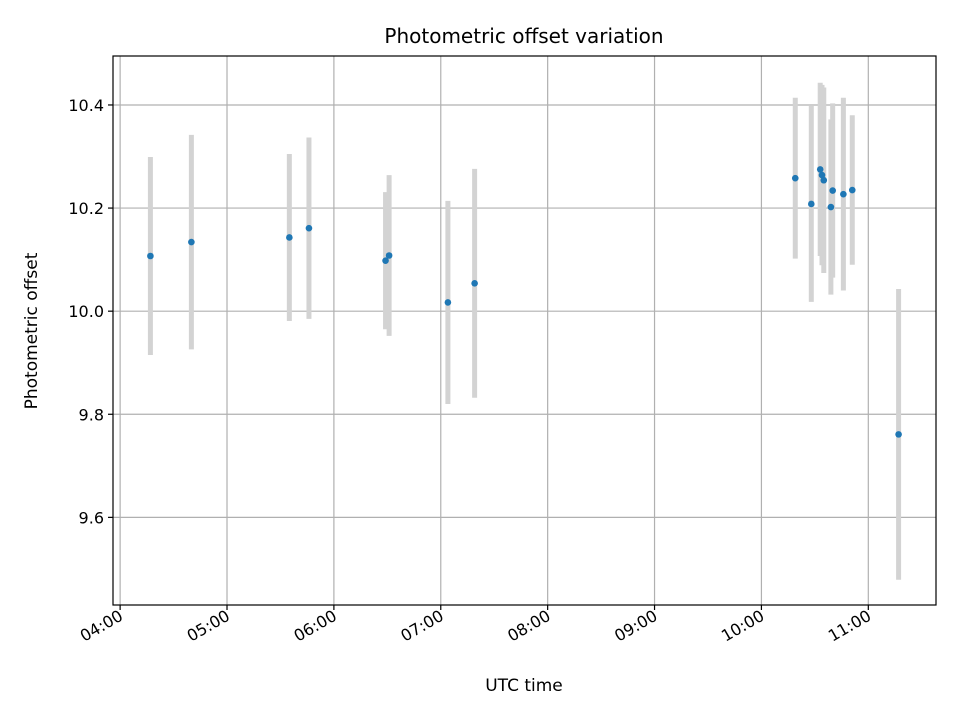 The image size is (960, 720). Describe the element at coordinates (91, 517) in the screenshot. I see `y-tick-label: 9.6` at that location.